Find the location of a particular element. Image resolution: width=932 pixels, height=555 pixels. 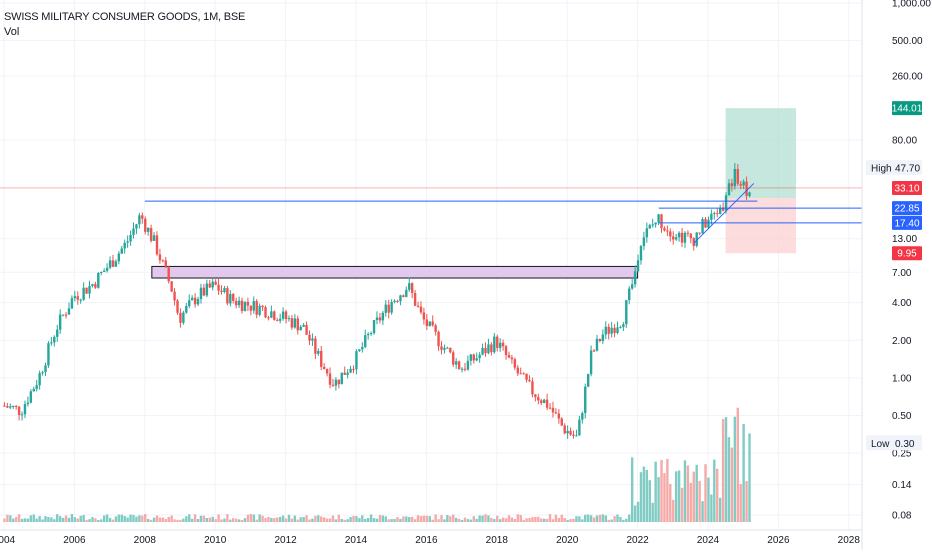

low-value: 0.30 is located at coordinates (905, 444).